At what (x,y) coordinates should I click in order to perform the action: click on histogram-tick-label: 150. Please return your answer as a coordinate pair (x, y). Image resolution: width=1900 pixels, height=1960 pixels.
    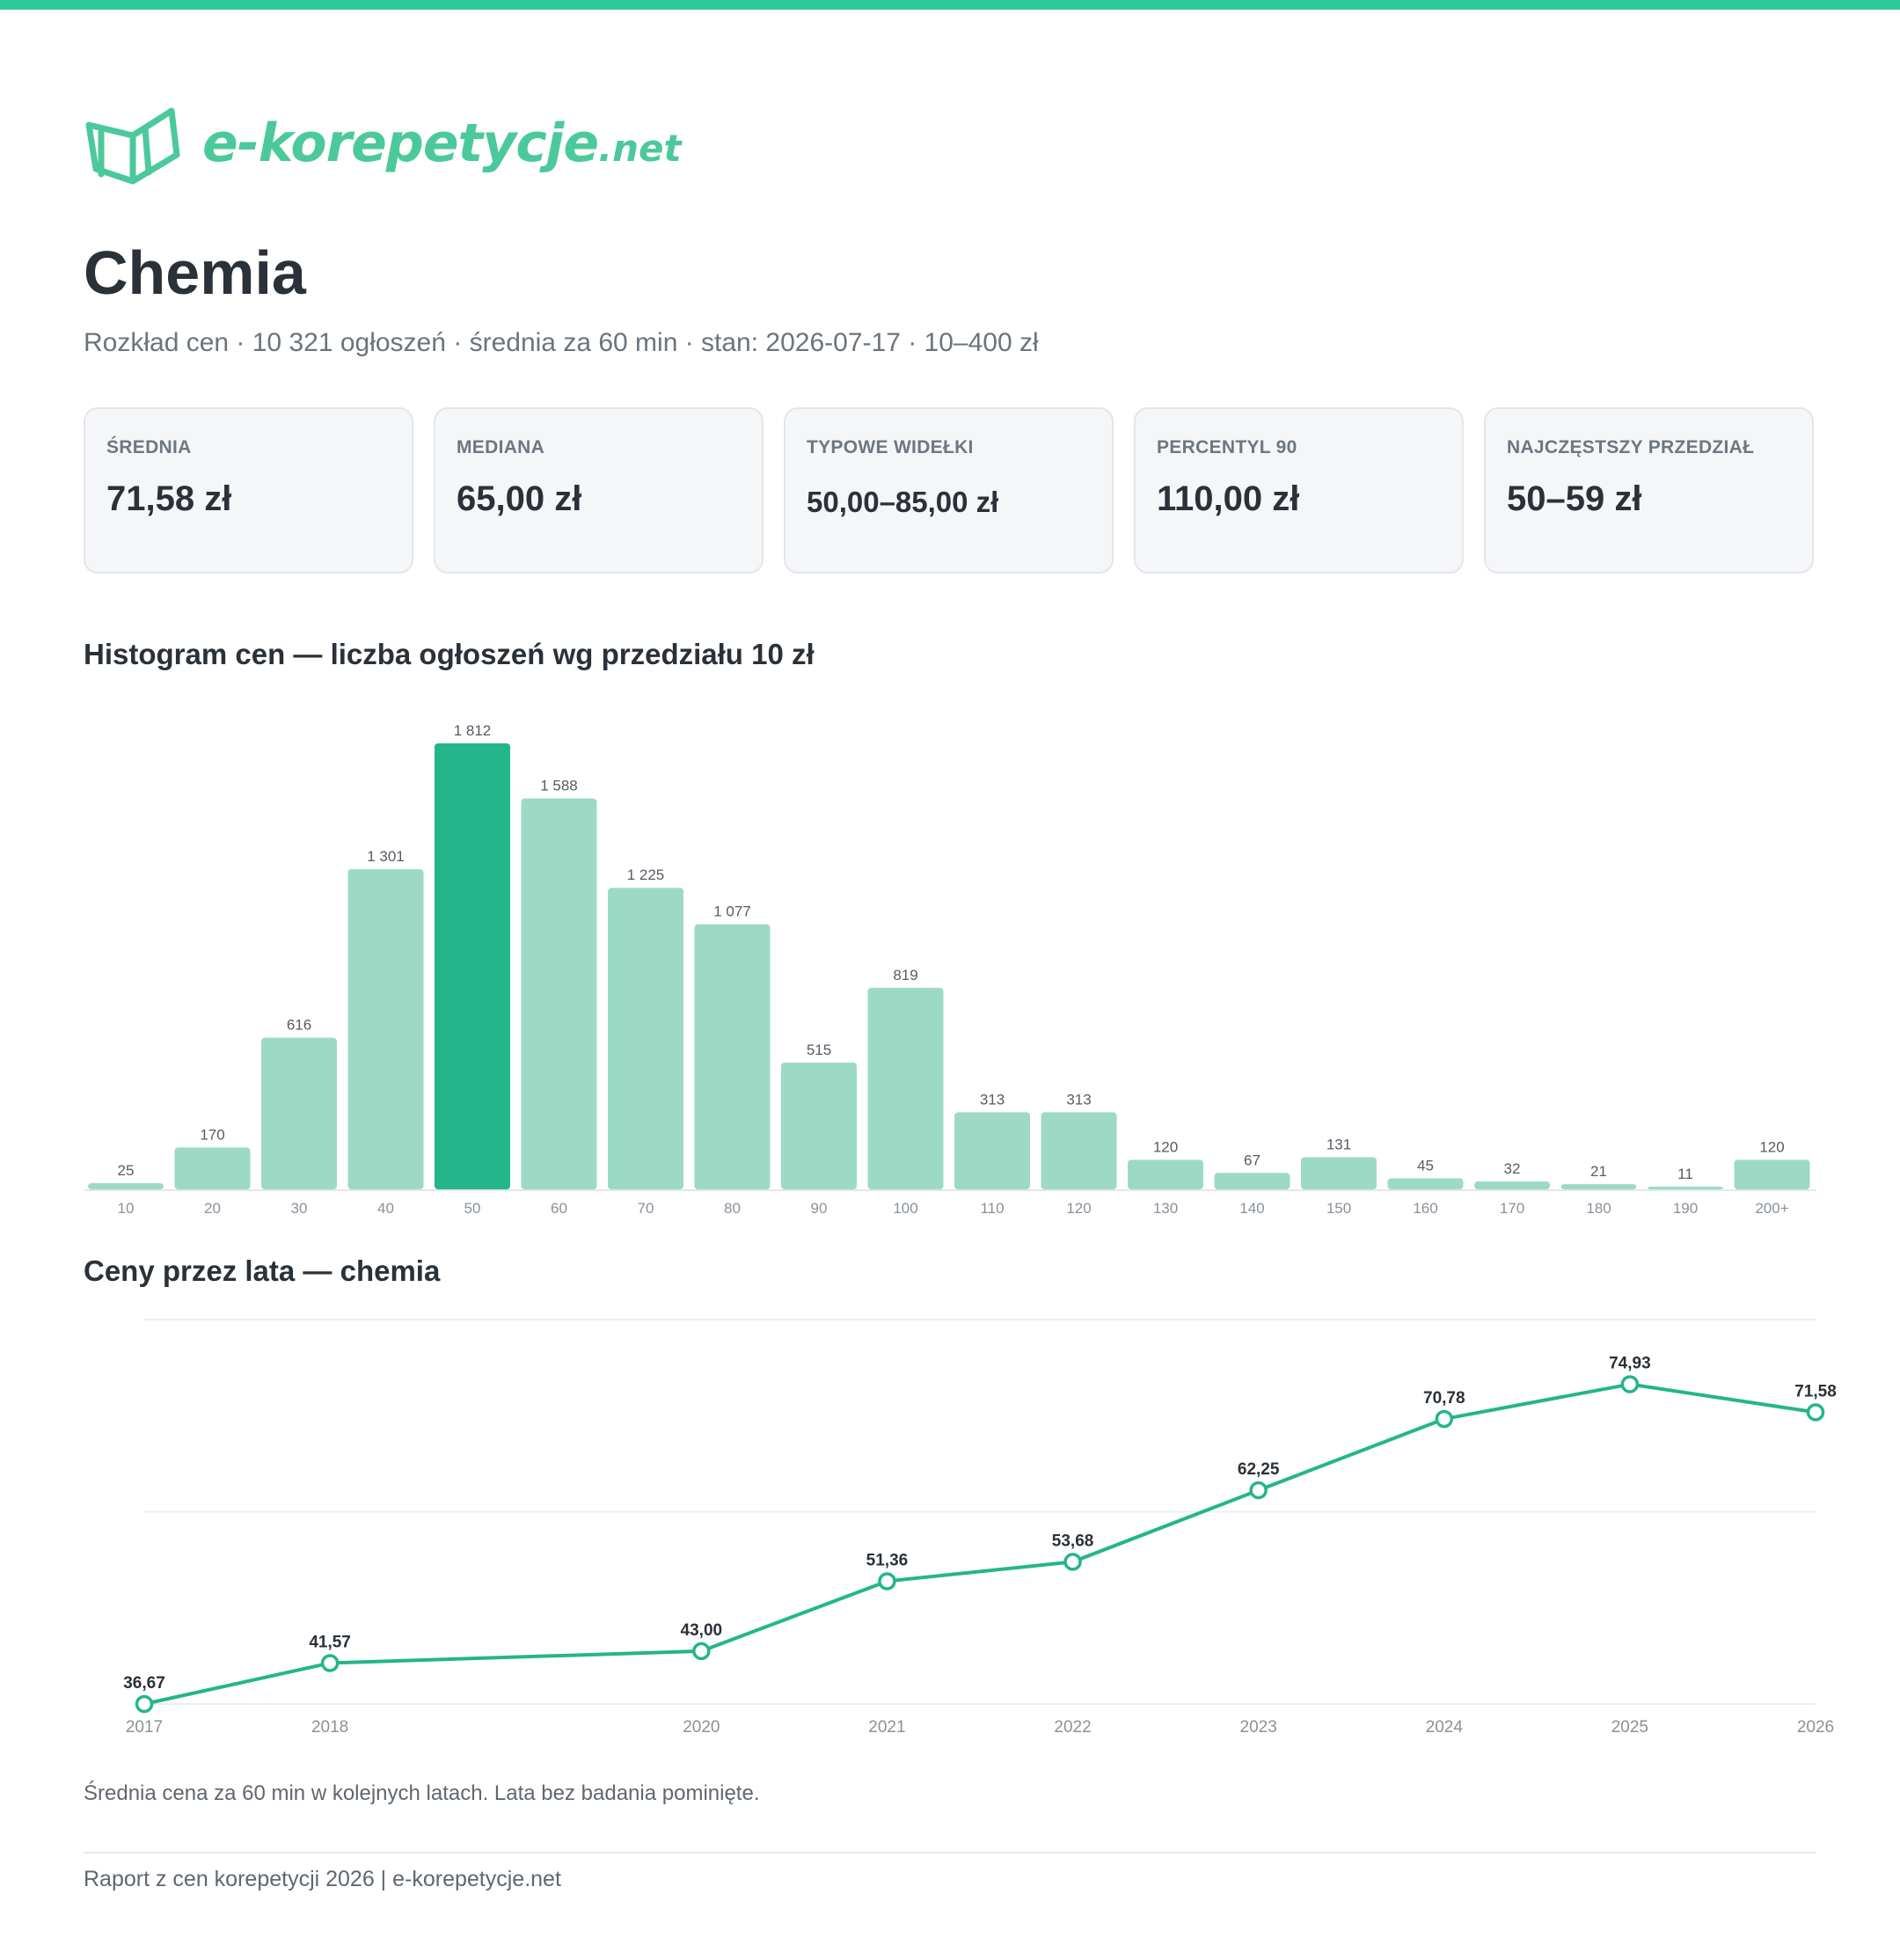
    Looking at the image, I should click on (1338, 1208).